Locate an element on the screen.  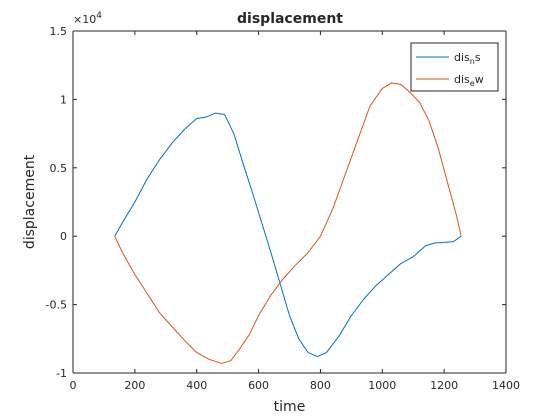
x-tick-label: 400 is located at coordinates (196, 385).